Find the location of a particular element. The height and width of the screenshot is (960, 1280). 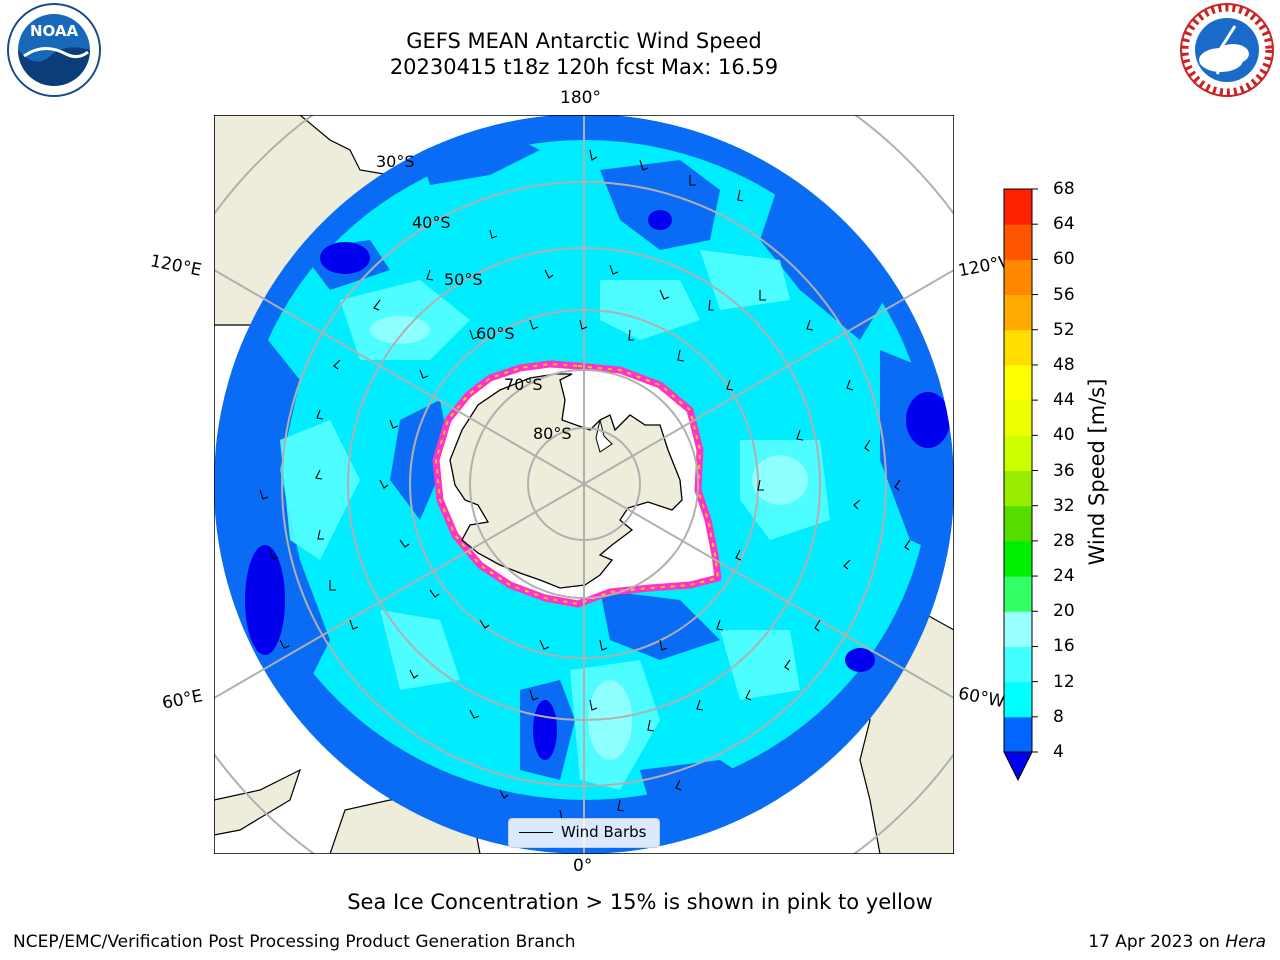

lat-label-40s: 40°S is located at coordinates (431, 222).